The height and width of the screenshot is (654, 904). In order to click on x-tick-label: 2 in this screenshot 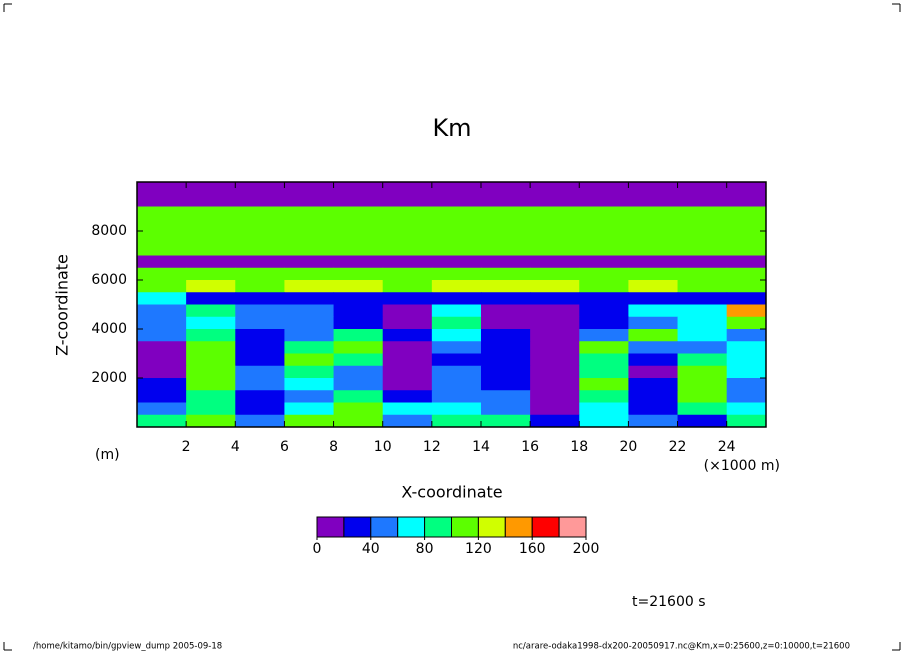, I will do `click(186, 447)`.